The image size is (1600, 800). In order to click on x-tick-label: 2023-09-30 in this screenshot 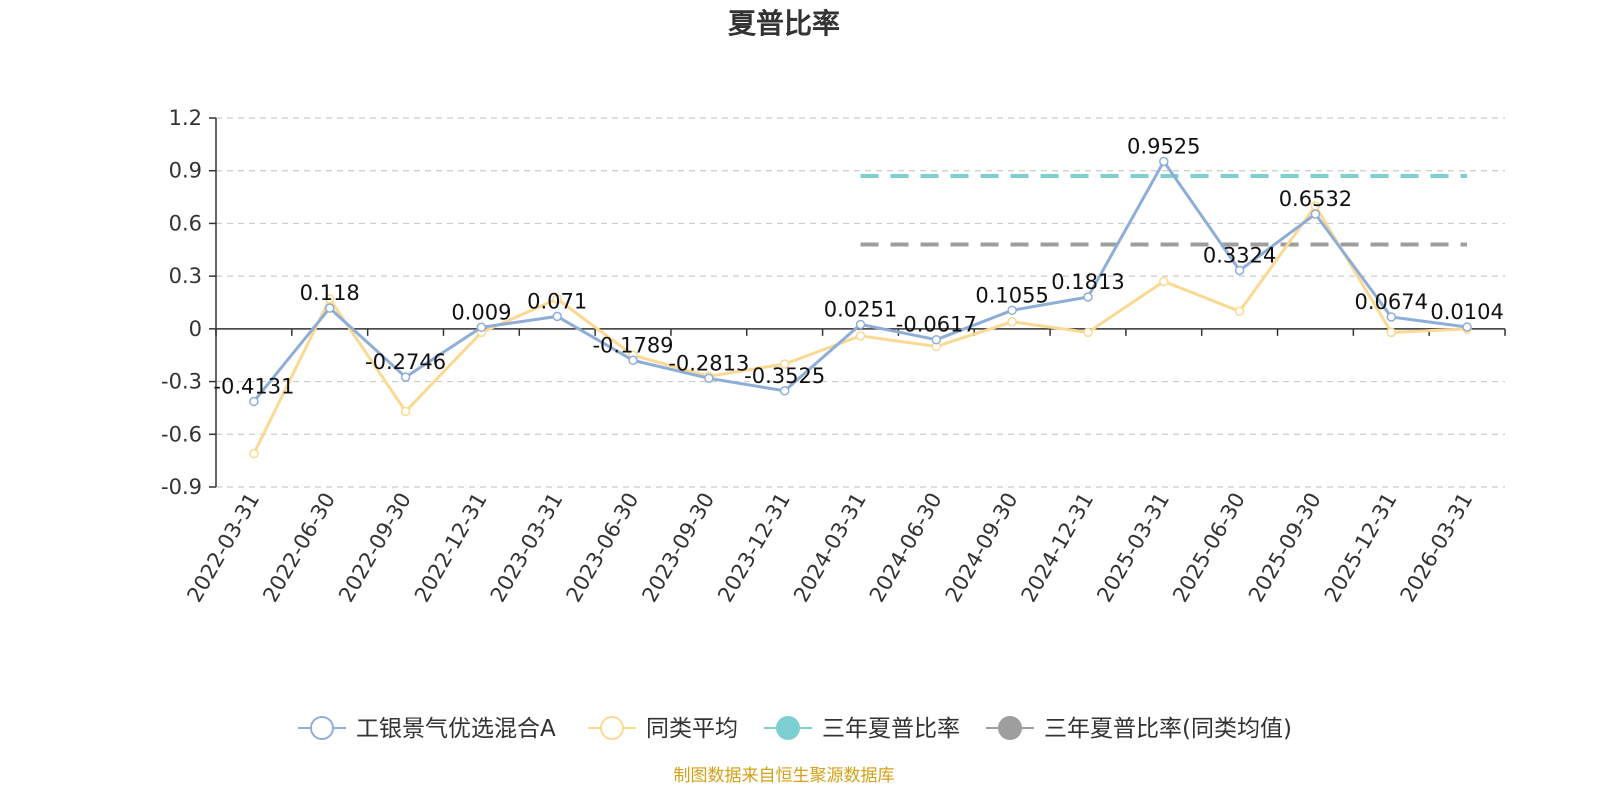, I will do `click(678, 548)`.